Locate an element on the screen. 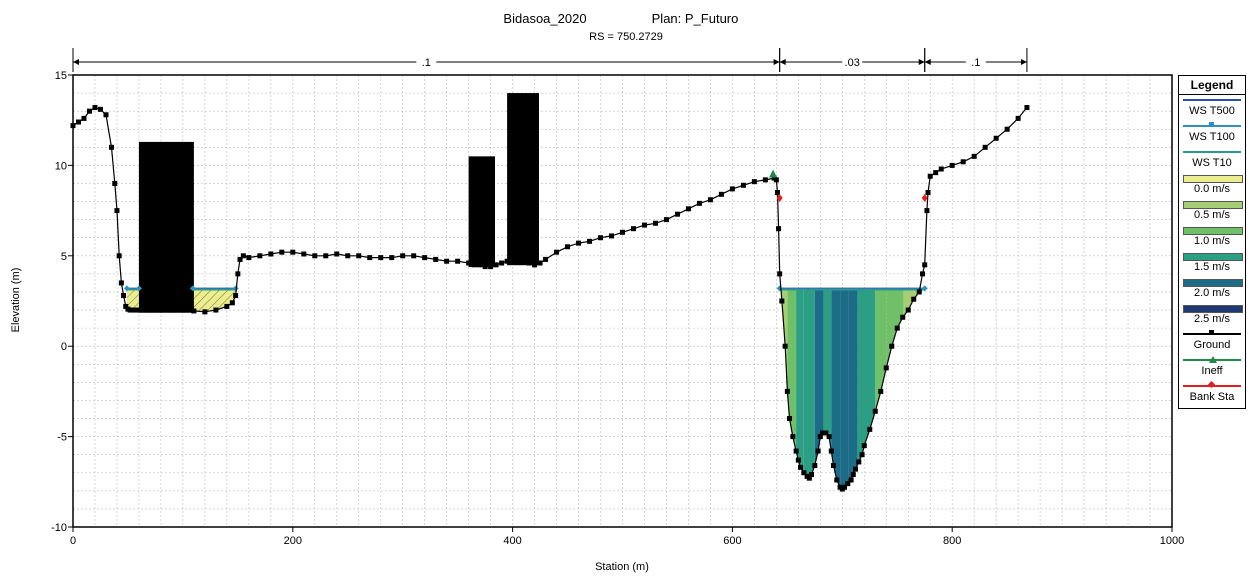 This screenshot has height=576, width=1255. y-tick-label: 10 is located at coordinates (61, 166).